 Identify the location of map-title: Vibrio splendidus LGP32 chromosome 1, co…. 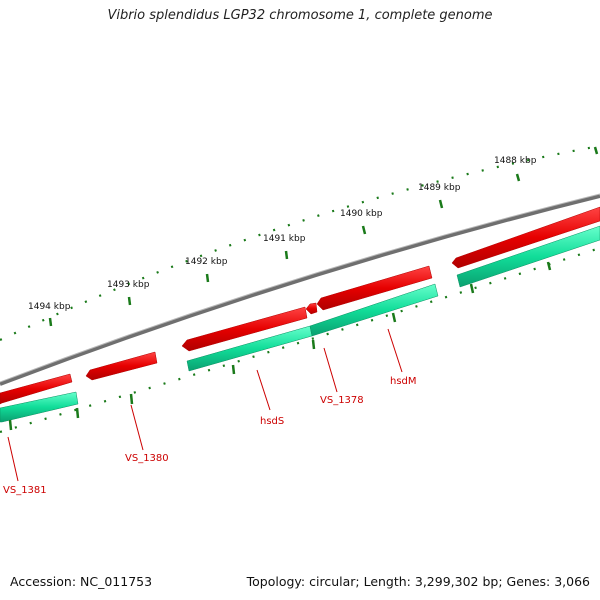
(300, 15).